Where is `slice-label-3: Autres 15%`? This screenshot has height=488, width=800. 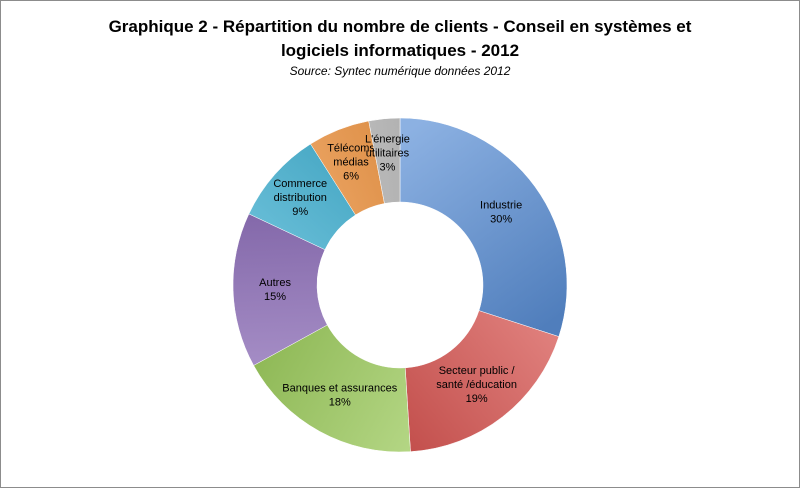 slice-label-3: Autres 15% is located at coordinates (275, 290).